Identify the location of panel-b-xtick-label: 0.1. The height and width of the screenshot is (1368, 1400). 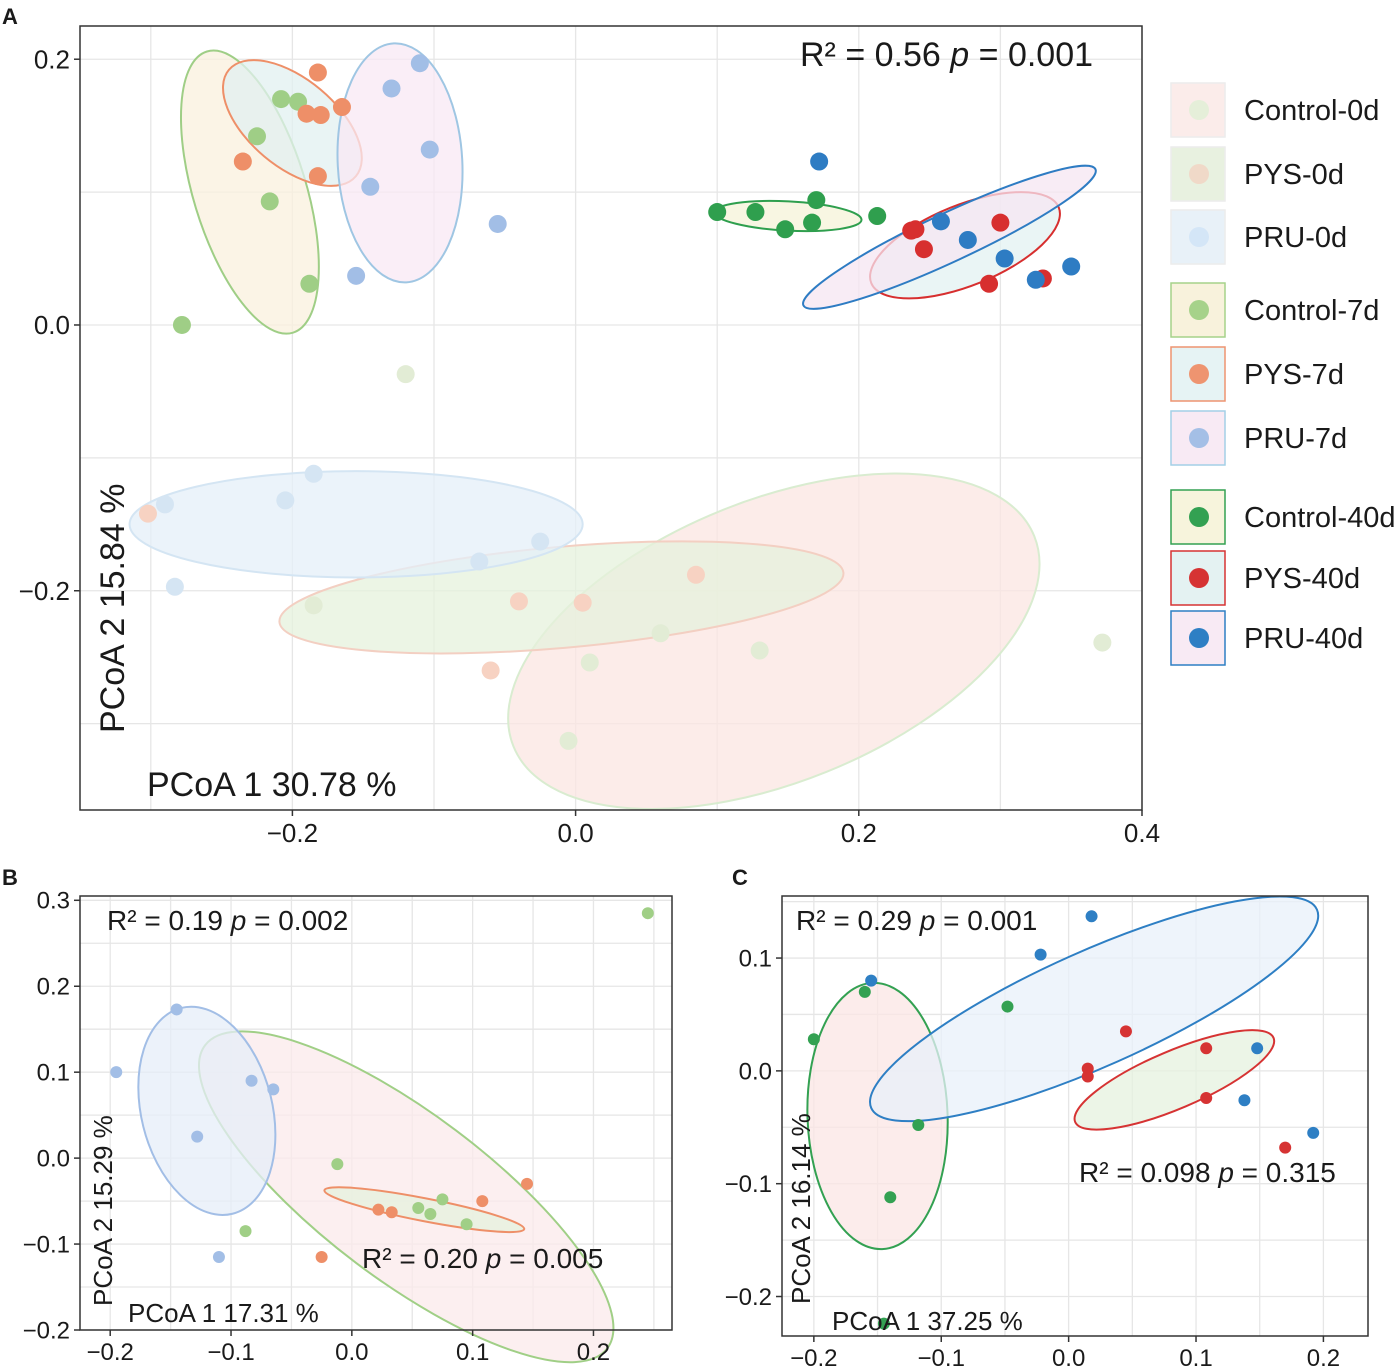
(472, 1352).